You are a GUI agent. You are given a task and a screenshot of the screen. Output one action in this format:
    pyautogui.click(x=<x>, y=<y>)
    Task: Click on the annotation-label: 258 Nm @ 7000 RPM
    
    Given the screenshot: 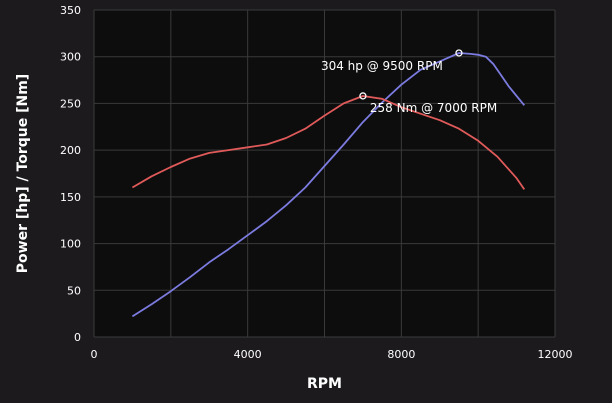 What is the action you would take?
    pyautogui.click(x=433, y=108)
    